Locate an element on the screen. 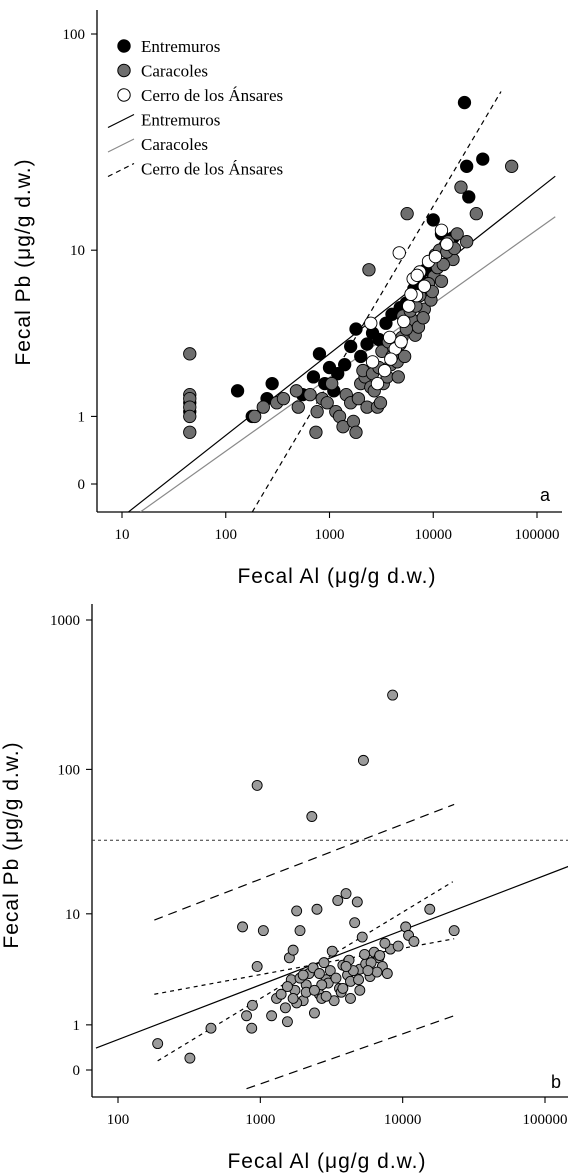  x-tick-label: 10 is located at coordinates (122, 535).